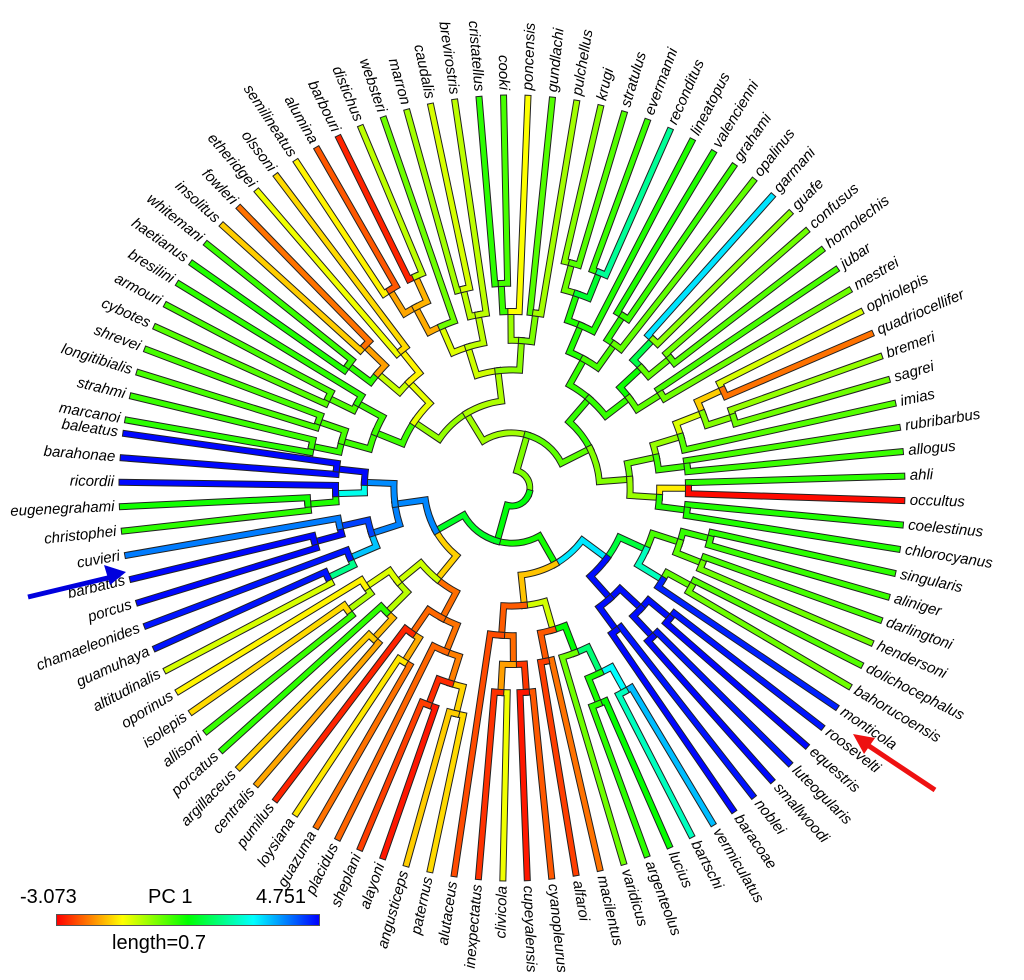 The width and height of the screenshot is (1024, 980). Describe the element at coordinates (530, 929) in the screenshot. I see `tip-label: cupeyalensis` at that location.